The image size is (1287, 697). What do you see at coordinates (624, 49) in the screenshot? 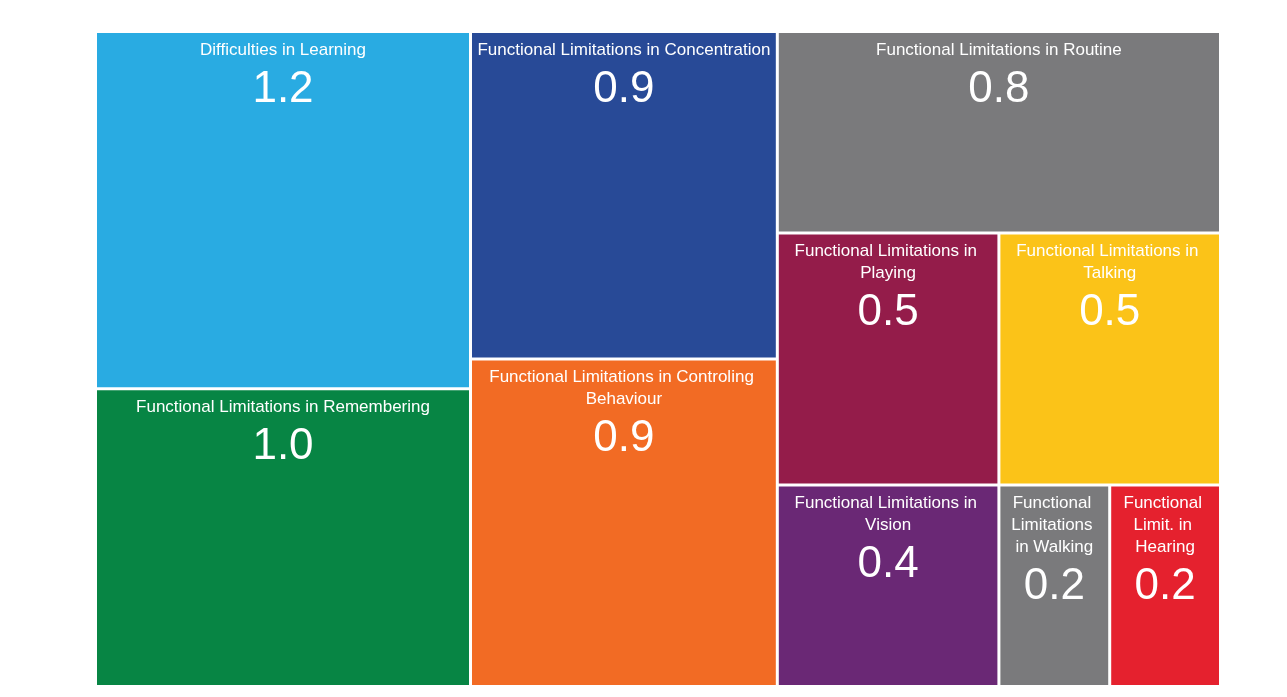
I see `category-label: Functional Limitations in Concentration` at bounding box center [624, 49].